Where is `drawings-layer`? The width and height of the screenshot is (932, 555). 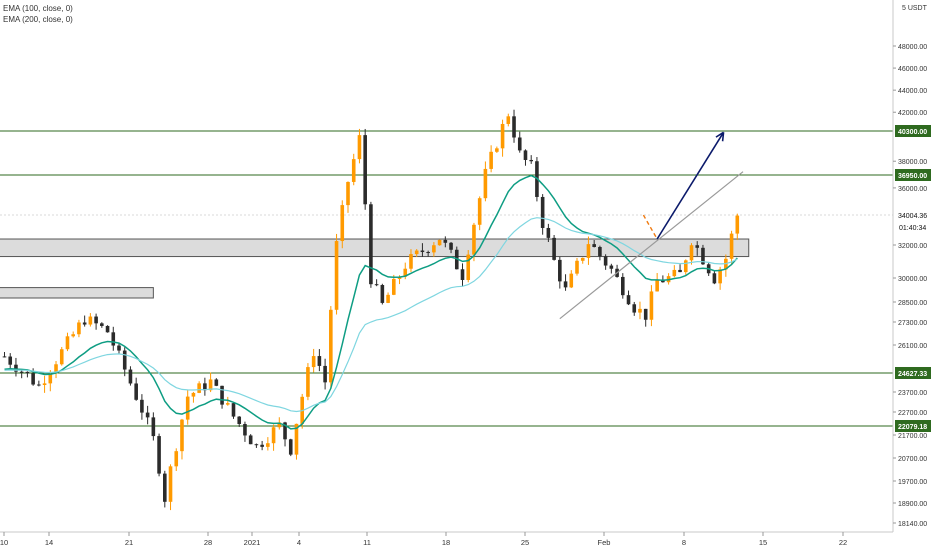
drawings-layer is located at coordinates (651, 225).